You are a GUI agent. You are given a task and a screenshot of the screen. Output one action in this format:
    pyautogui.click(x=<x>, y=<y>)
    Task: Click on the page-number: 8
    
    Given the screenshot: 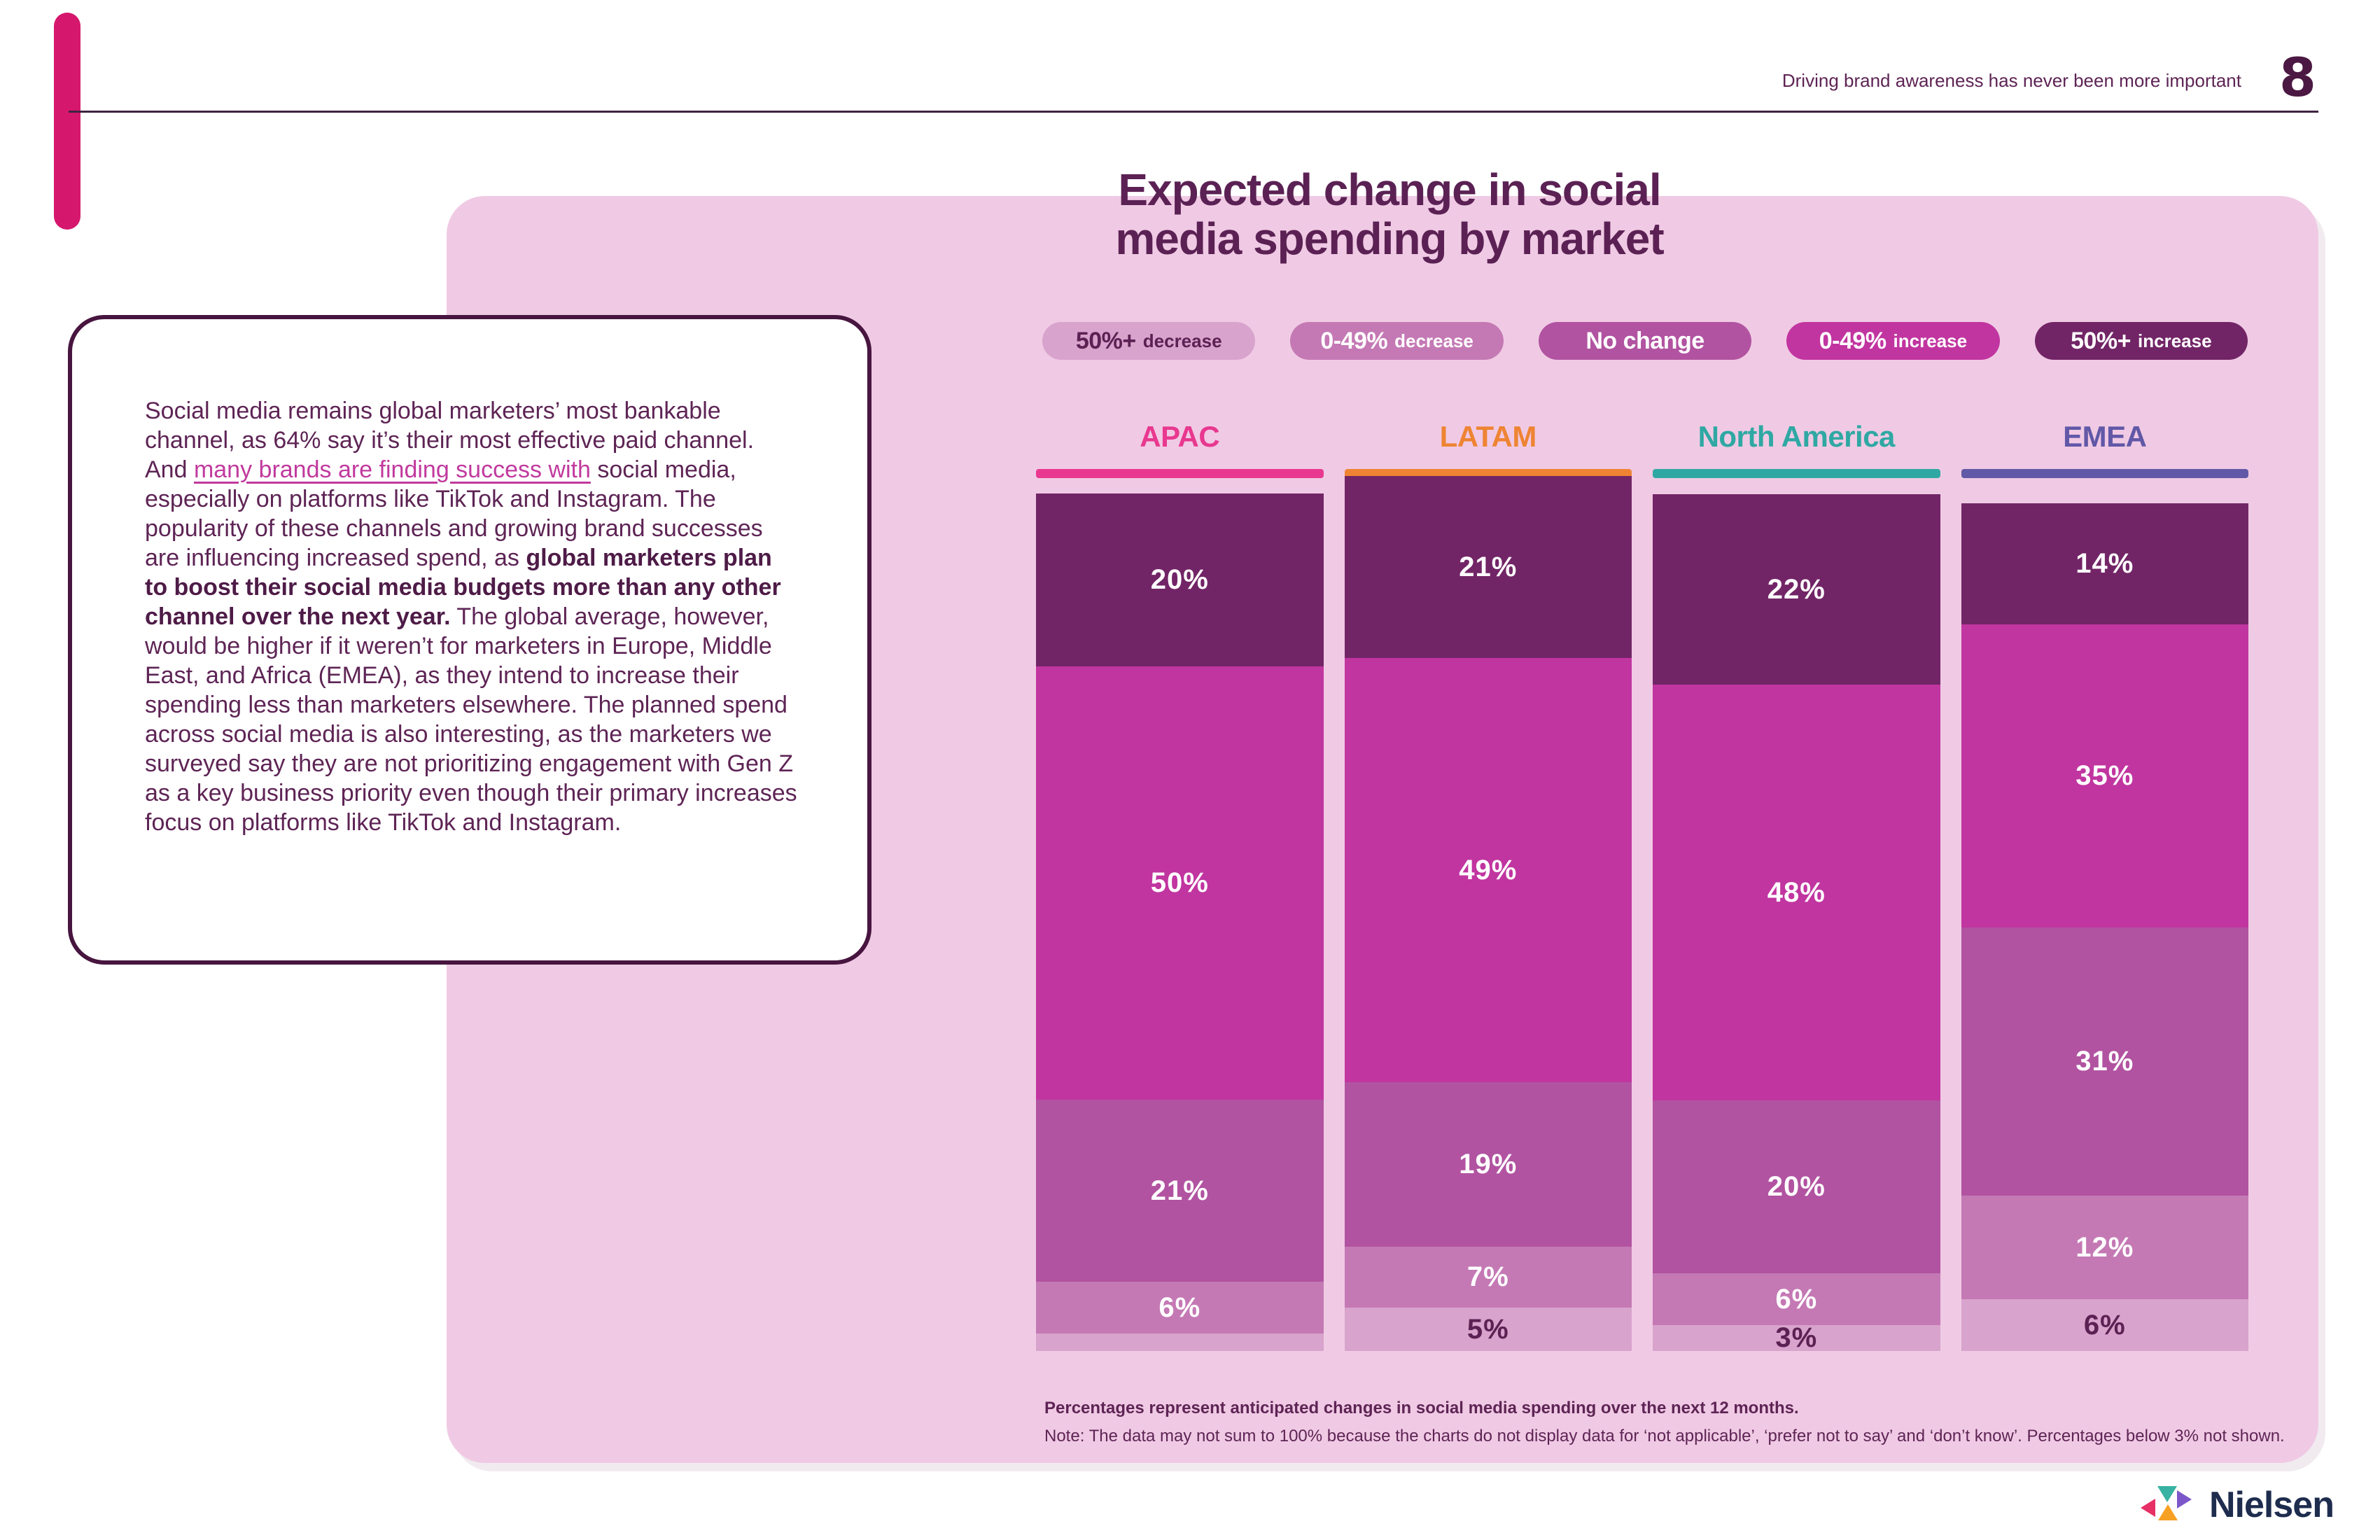 What is the action you would take?
    pyautogui.click(x=2297, y=77)
    